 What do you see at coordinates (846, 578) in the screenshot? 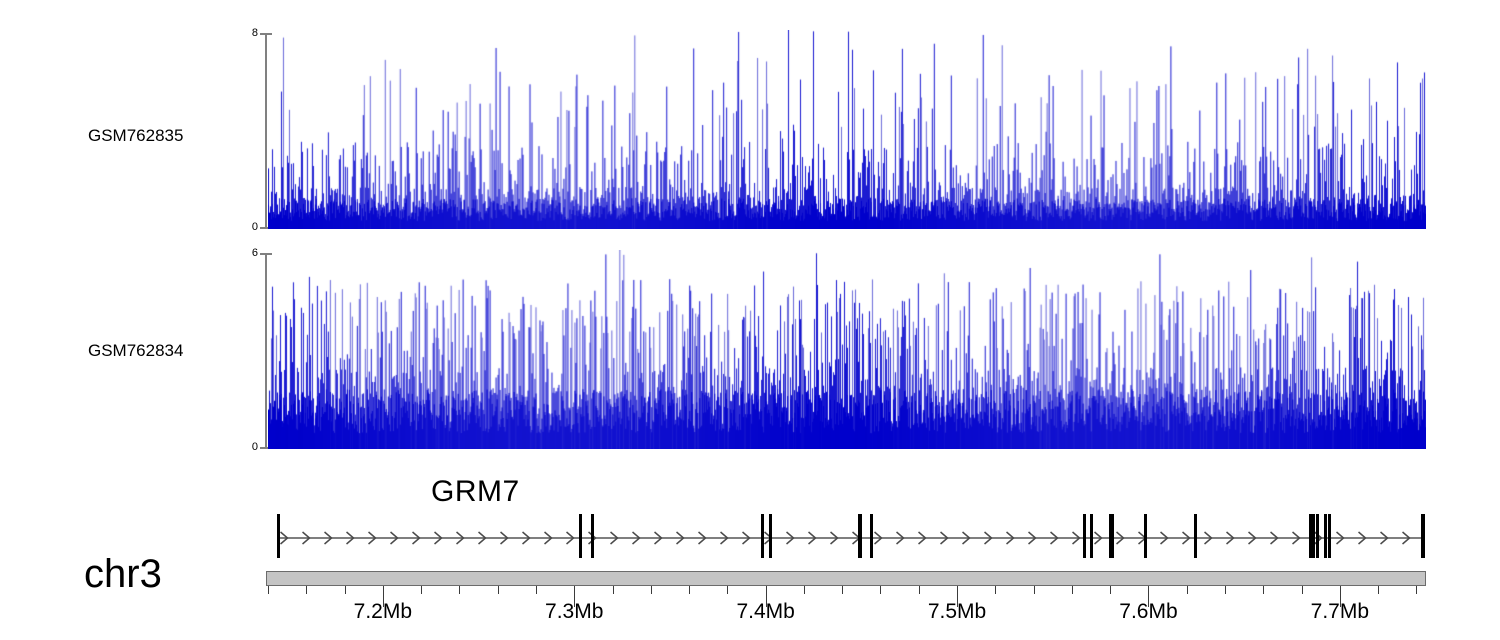
I see `ideogram-bar` at bounding box center [846, 578].